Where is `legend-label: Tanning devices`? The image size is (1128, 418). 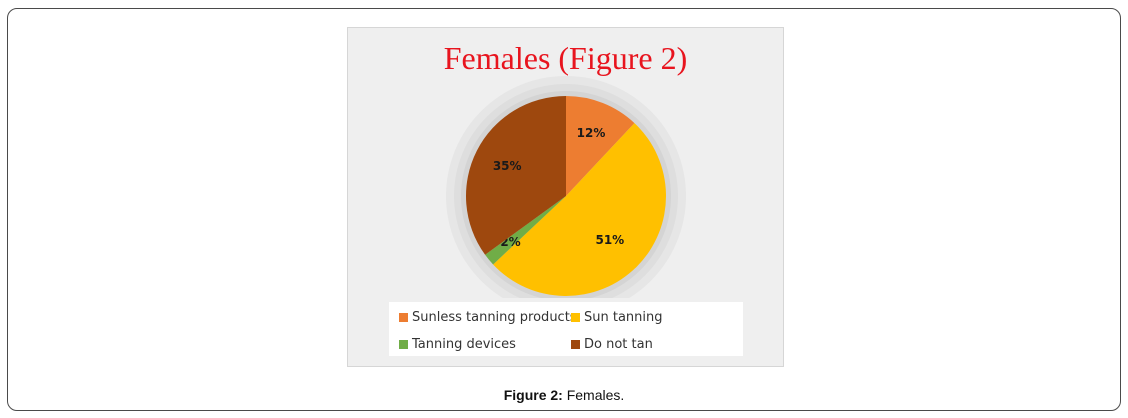 legend-label: Tanning devices is located at coordinates (464, 344).